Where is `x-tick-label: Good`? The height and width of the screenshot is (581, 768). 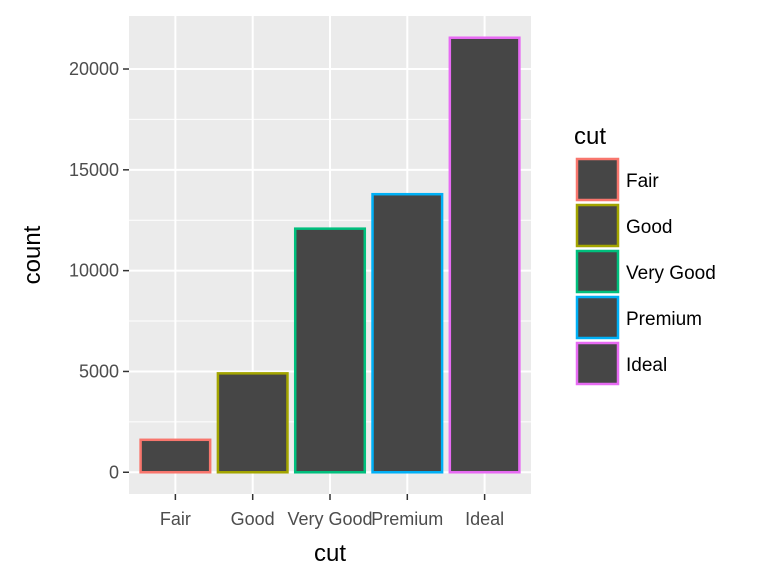
x-tick-label: Good is located at coordinates (253, 519).